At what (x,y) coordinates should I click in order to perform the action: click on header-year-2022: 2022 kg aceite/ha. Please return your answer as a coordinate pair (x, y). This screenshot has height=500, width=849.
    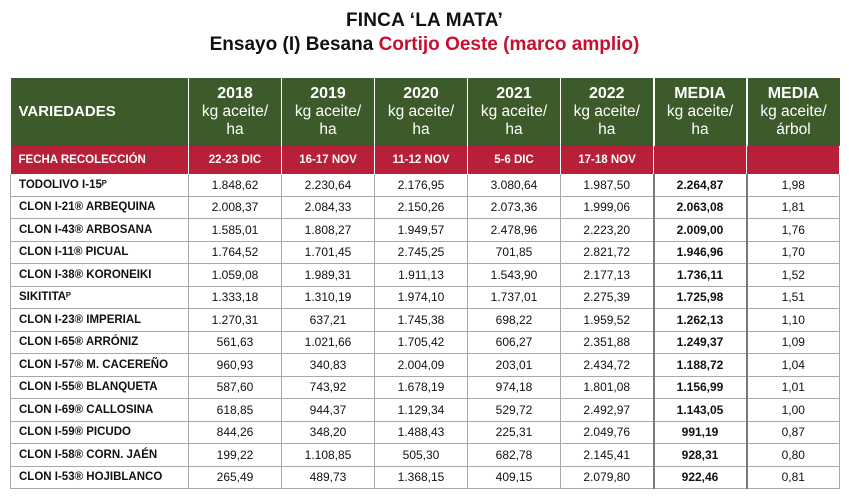
    Looking at the image, I should click on (607, 112).